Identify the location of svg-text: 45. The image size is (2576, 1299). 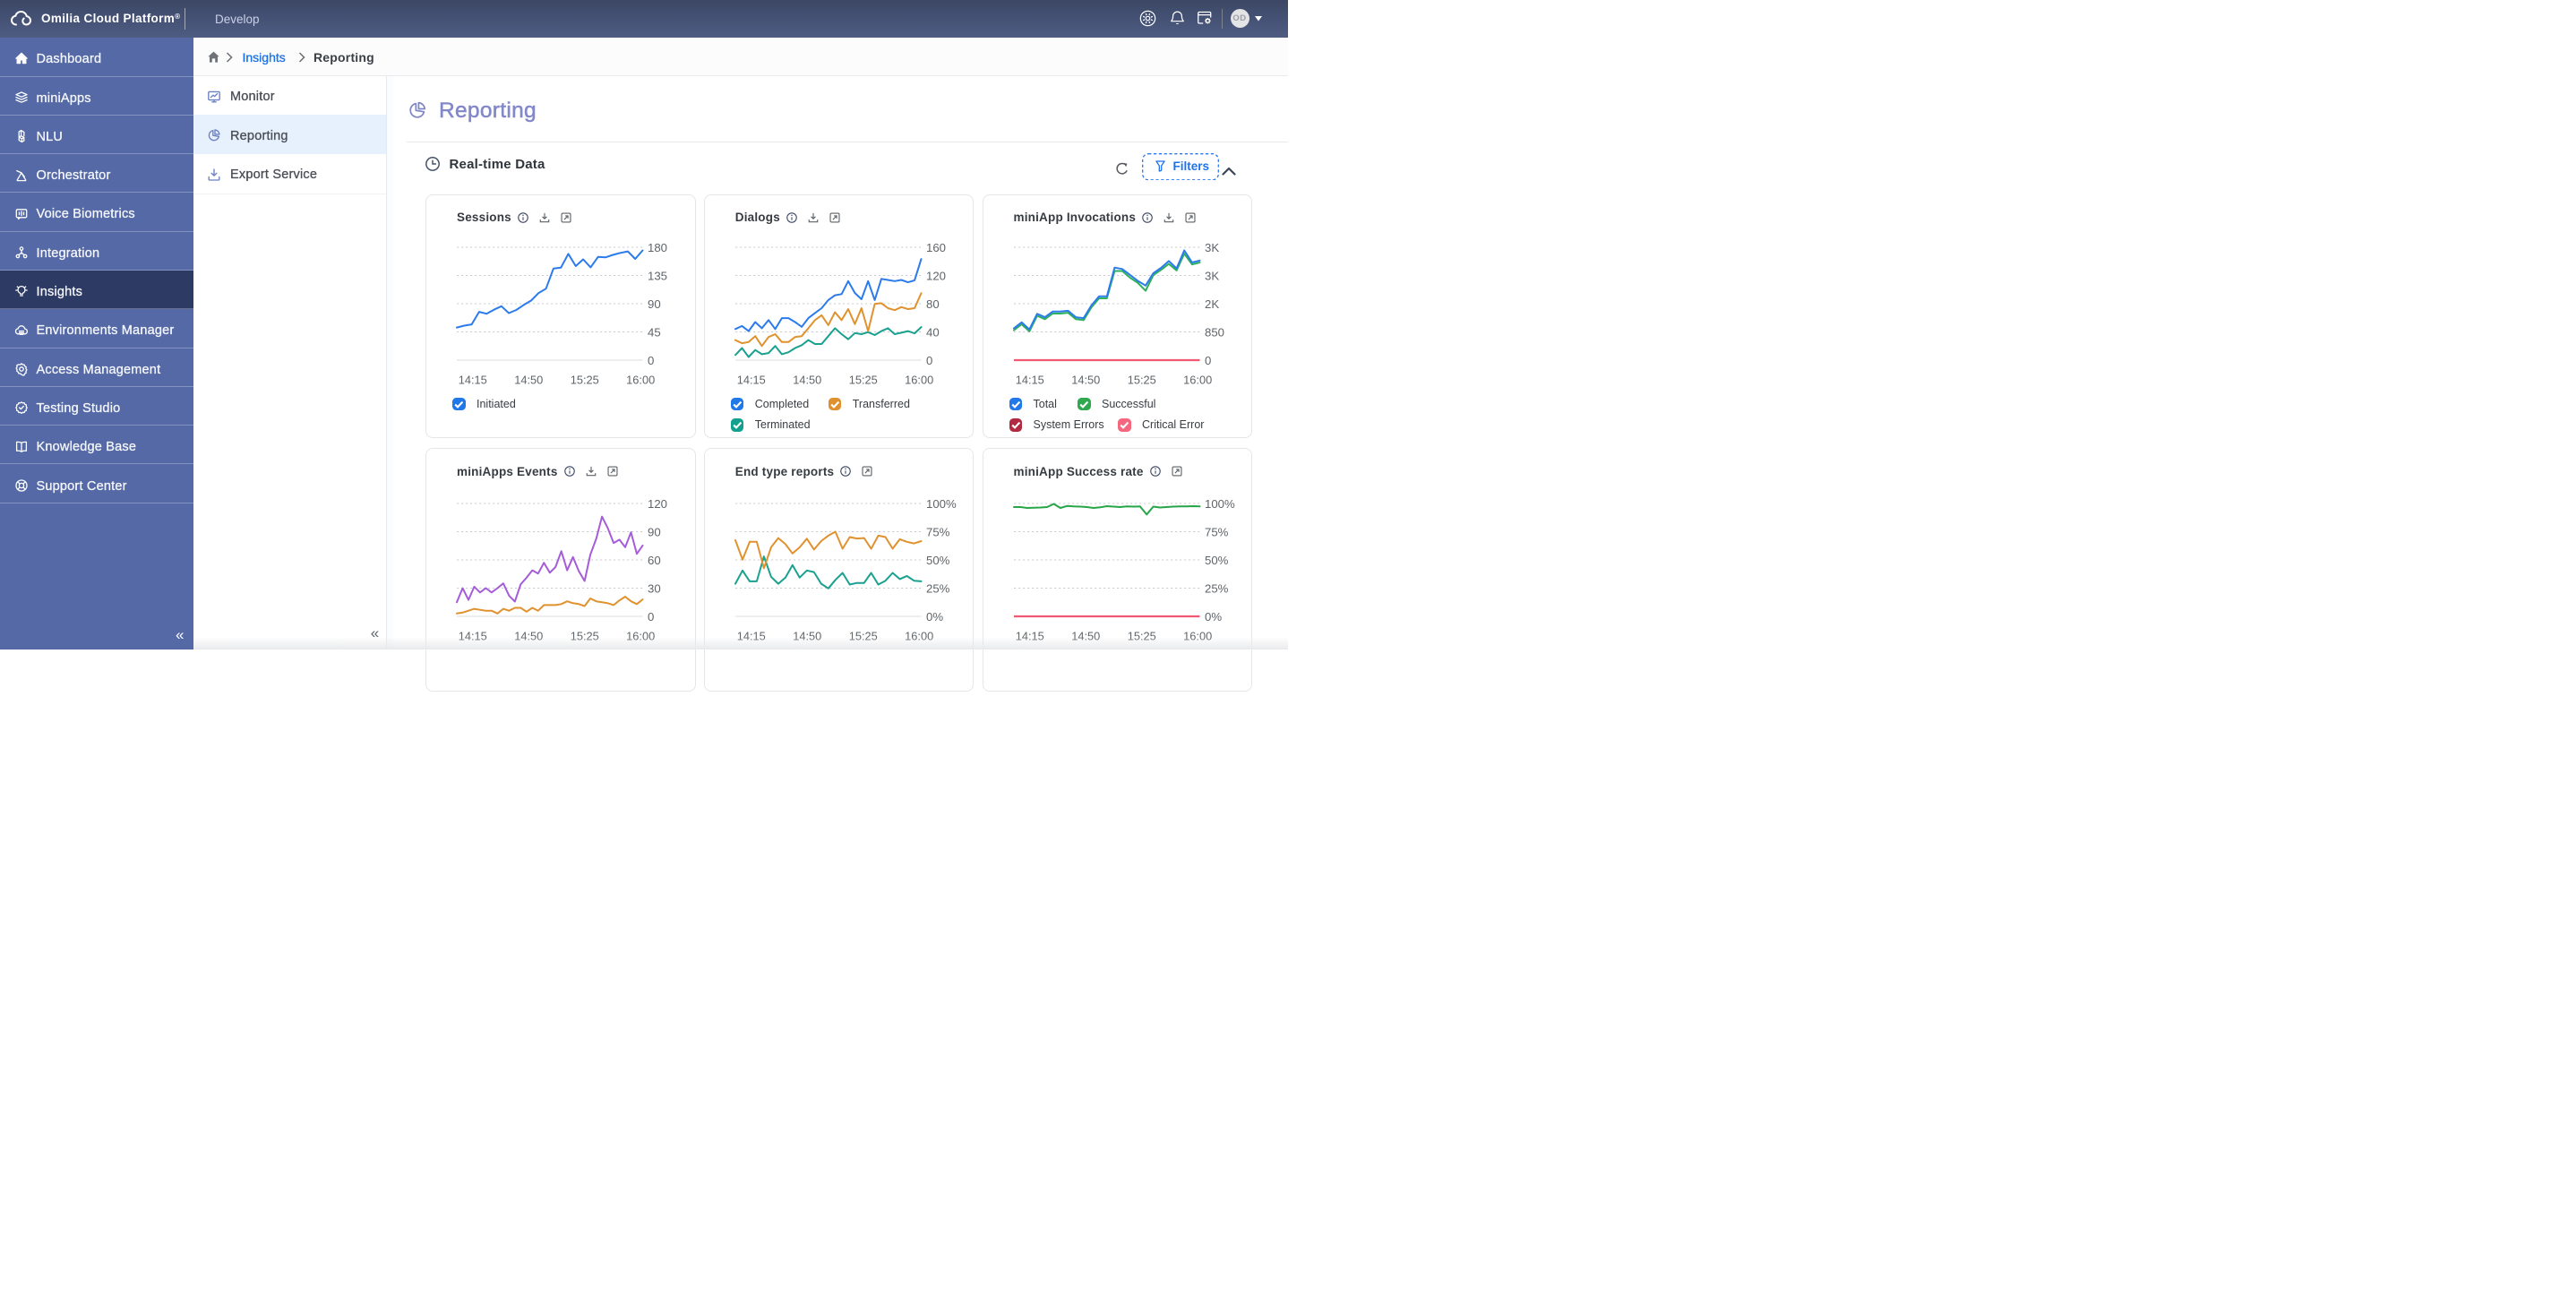
(654, 332).